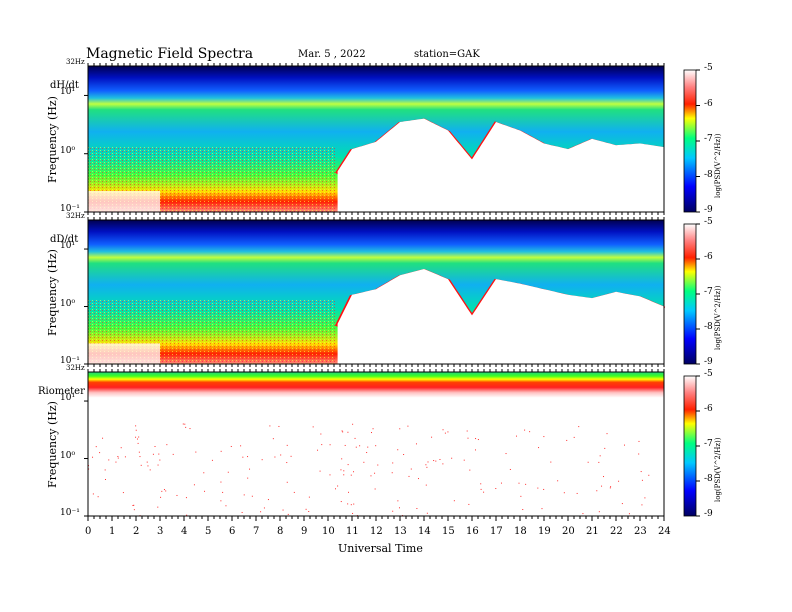  I want to click on x-tick-label: 11, so click(352, 531).